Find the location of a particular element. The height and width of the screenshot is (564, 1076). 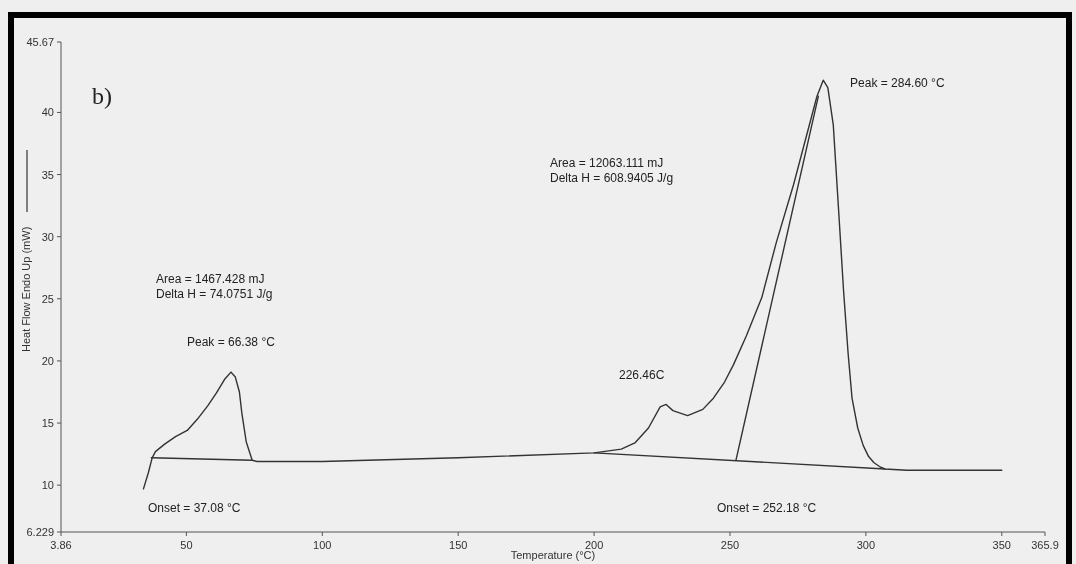

annotation: 226.46C is located at coordinates (642, 375).